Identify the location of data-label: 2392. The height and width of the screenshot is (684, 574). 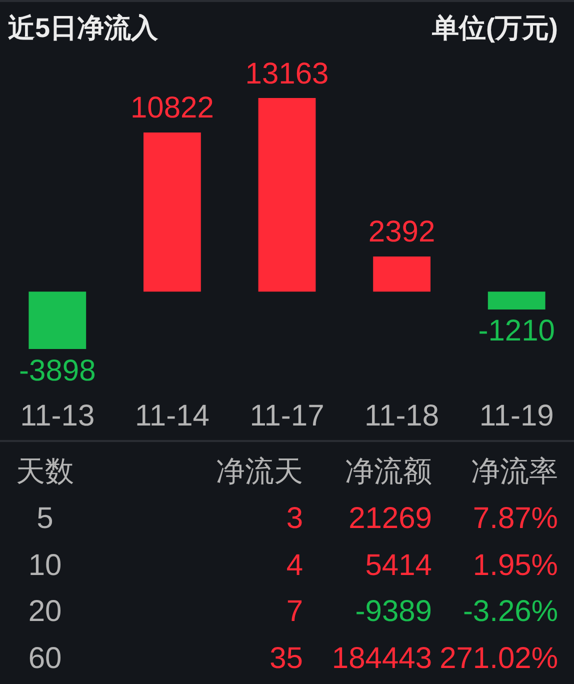
(402, 232).